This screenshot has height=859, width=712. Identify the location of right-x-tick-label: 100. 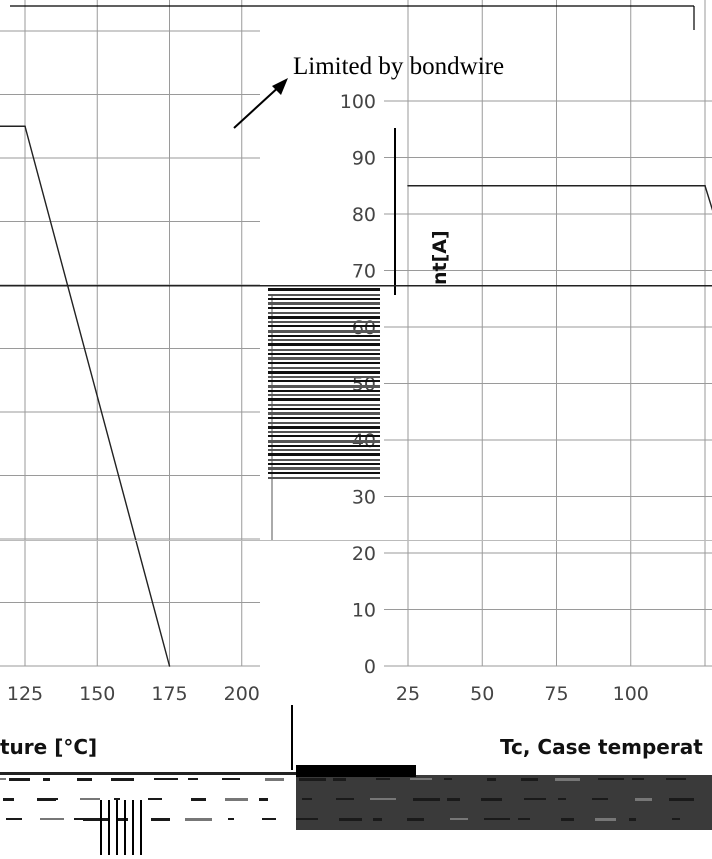
(631, 694).